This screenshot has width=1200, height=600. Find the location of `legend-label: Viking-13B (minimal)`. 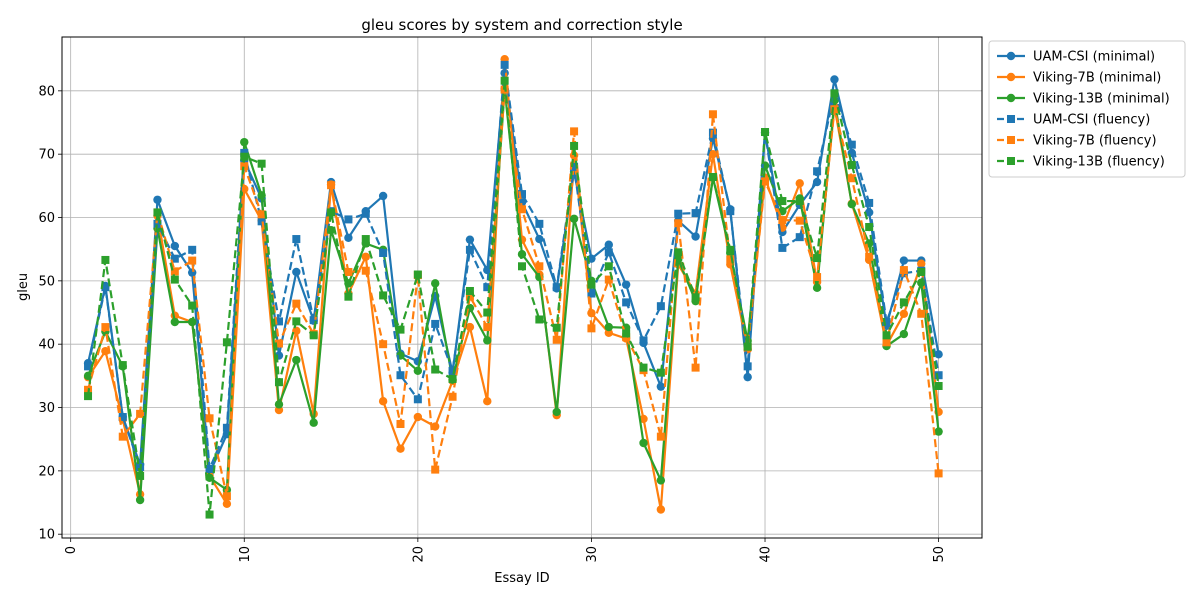

legend-label: Viking-13B (minimal) is located at coordinates (1101, 99).